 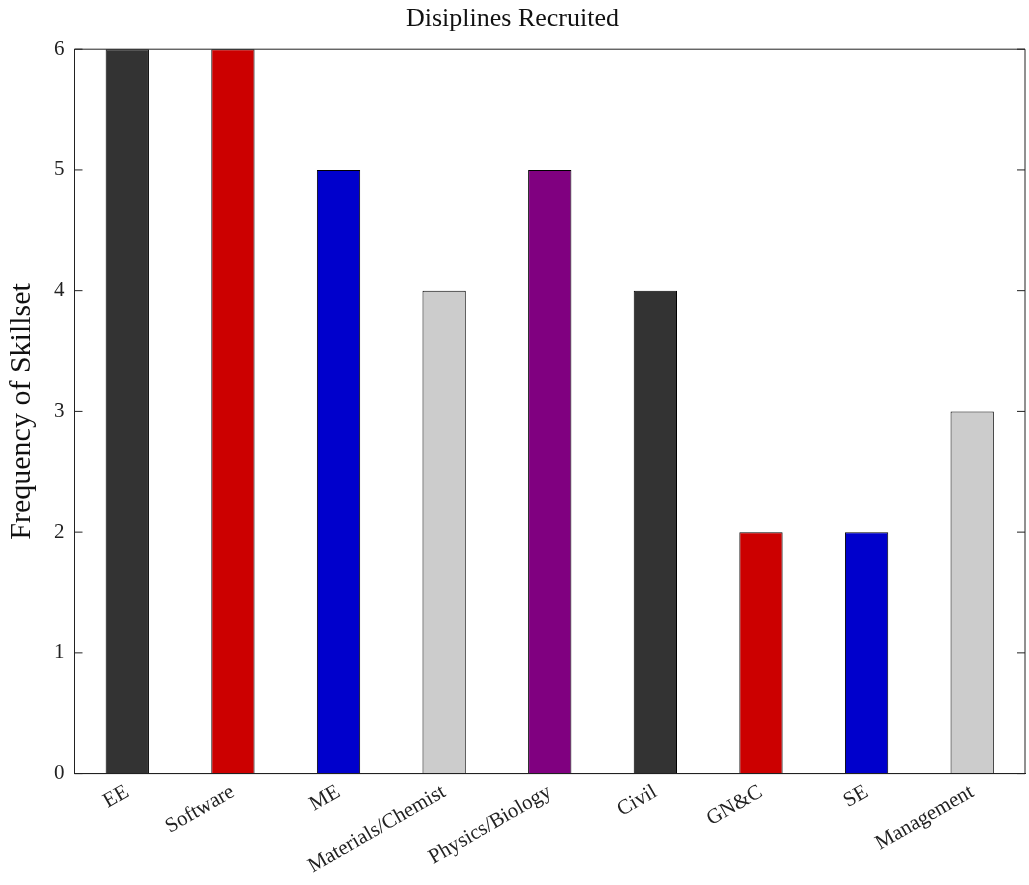 What do you see at coordinates (512, 18) in the screenshot?
I see `chart-title: Disiplines Recruited` at bounding box center [512, 18].